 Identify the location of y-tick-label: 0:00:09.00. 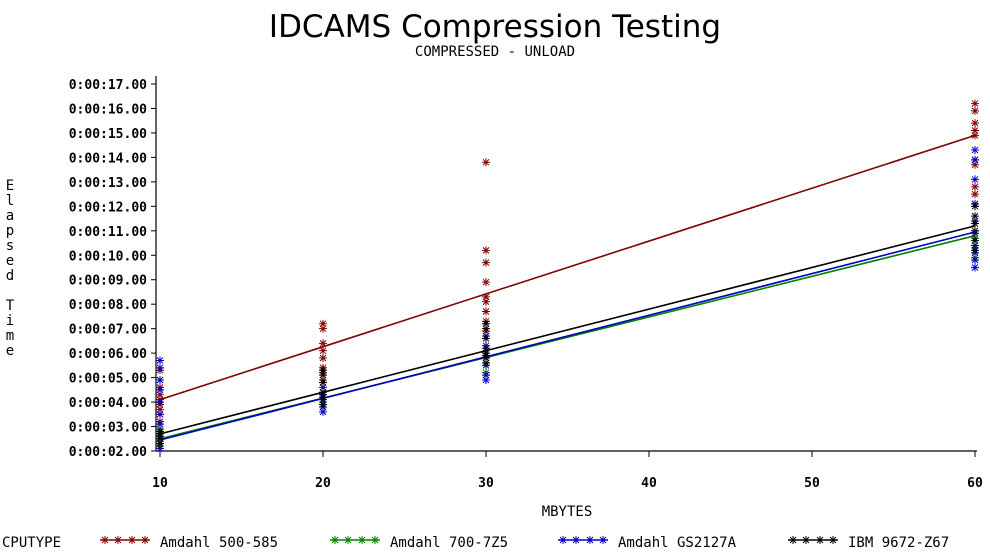
(108, 281).